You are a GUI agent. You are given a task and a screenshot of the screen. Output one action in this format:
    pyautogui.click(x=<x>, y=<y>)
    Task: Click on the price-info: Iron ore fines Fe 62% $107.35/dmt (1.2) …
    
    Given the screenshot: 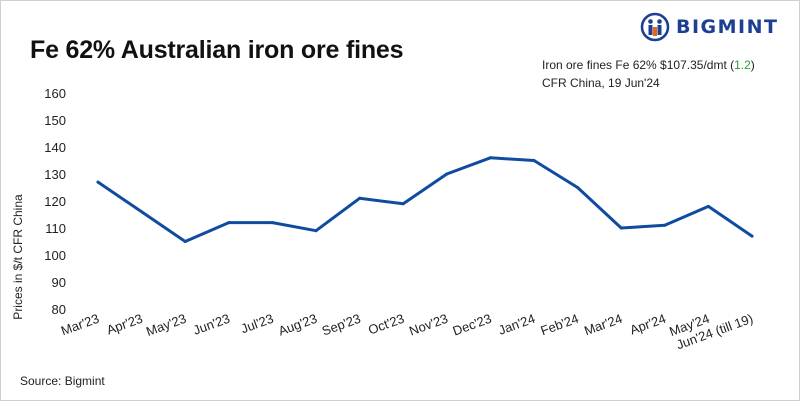 What is the action you would take?
    pyautogui.click(x=648, y=74)
    